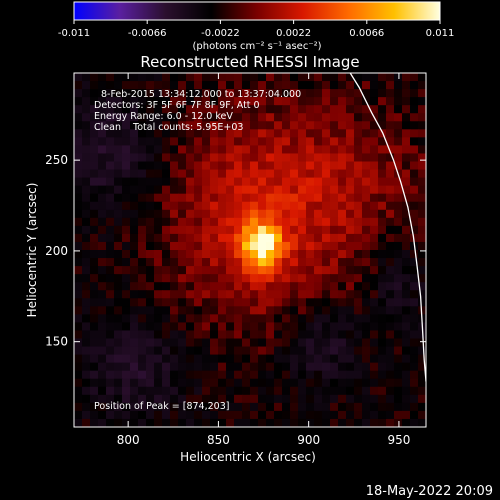 This screenshot has height=500, width=500. Describe the element at coordinates (249, 62) in the screenshot. I see `chart-title: Reconstructed RHESSI Image` at that location.